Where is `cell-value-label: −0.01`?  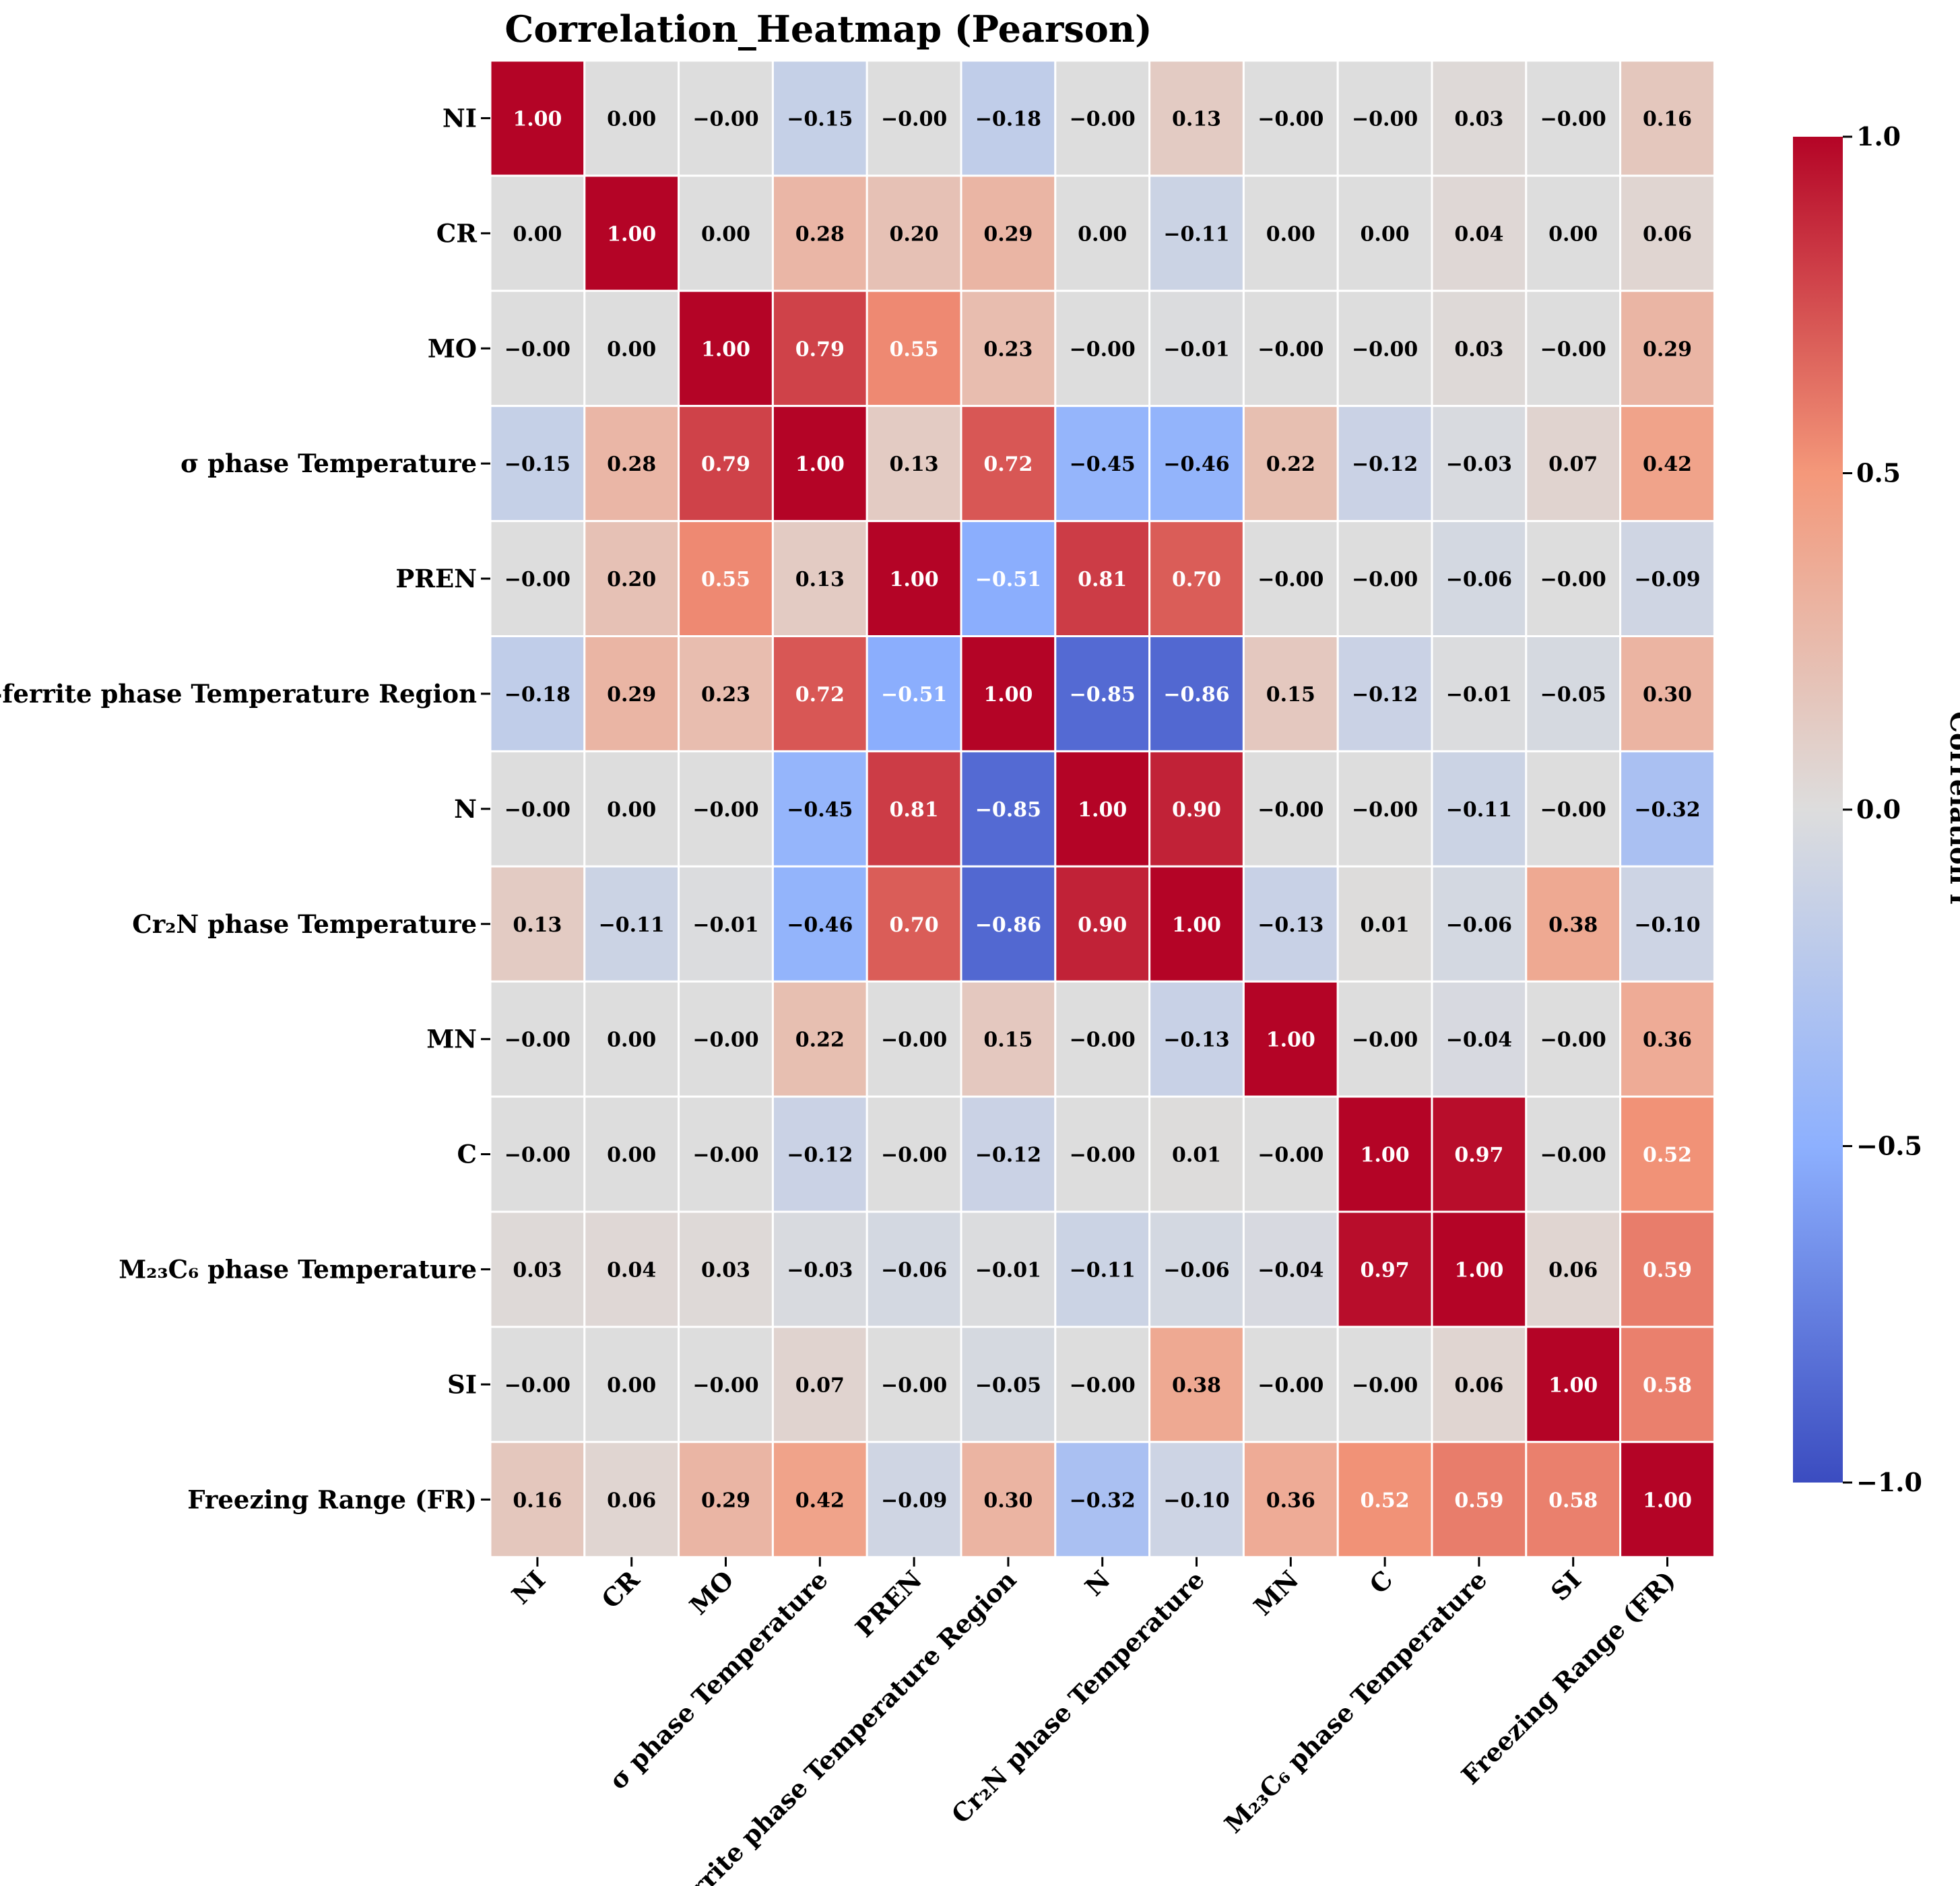
cell-value-label: −0.01 is located at coordinates (1196, 349).